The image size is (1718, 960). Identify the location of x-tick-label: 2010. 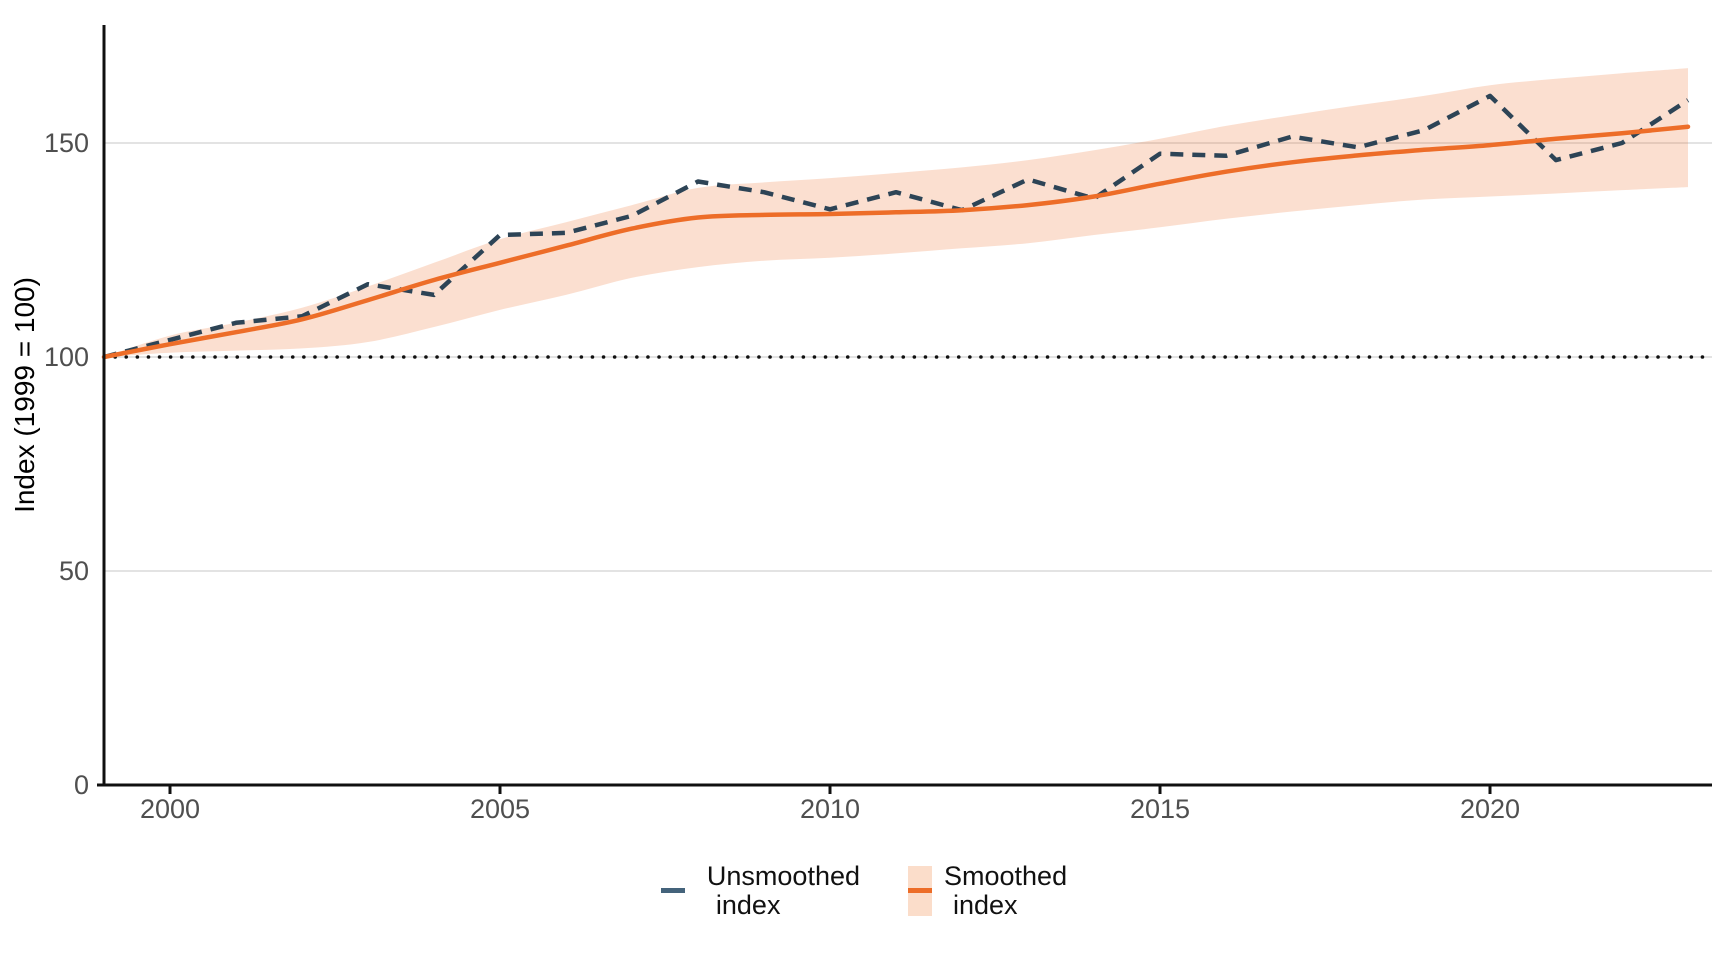
(830, 809).